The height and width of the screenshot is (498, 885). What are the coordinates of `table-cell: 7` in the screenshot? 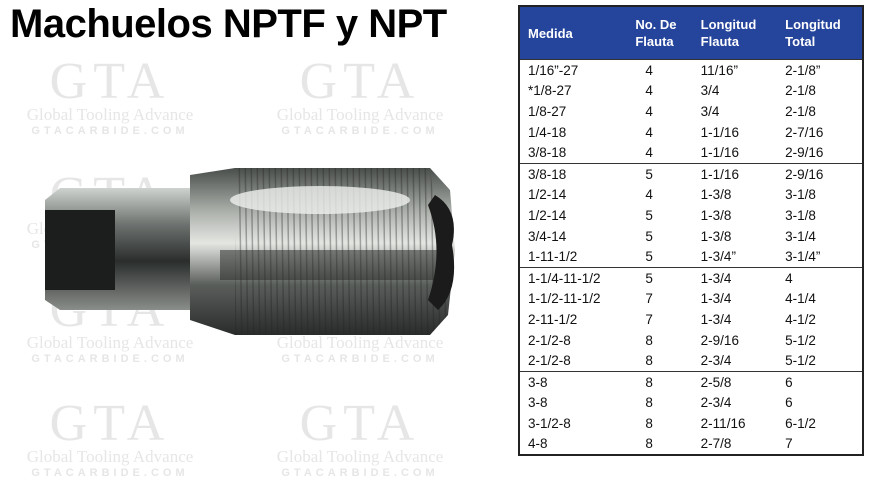 It's located at (649, 319).